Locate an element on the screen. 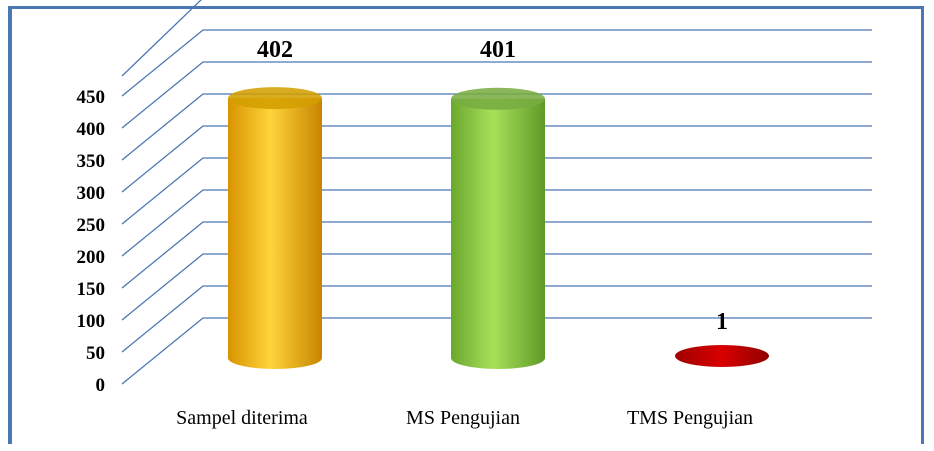 The height and width of the screenshot is (451, 934). bar-disc is located at coordinates (722, 356).